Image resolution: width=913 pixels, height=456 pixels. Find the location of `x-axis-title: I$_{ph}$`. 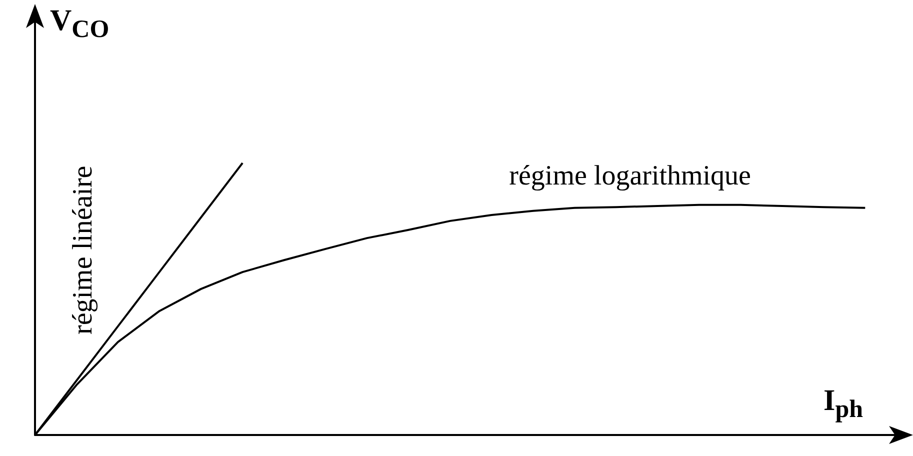

x-axis-title: I$_{ph}$ is located at coordinates (843, 403).